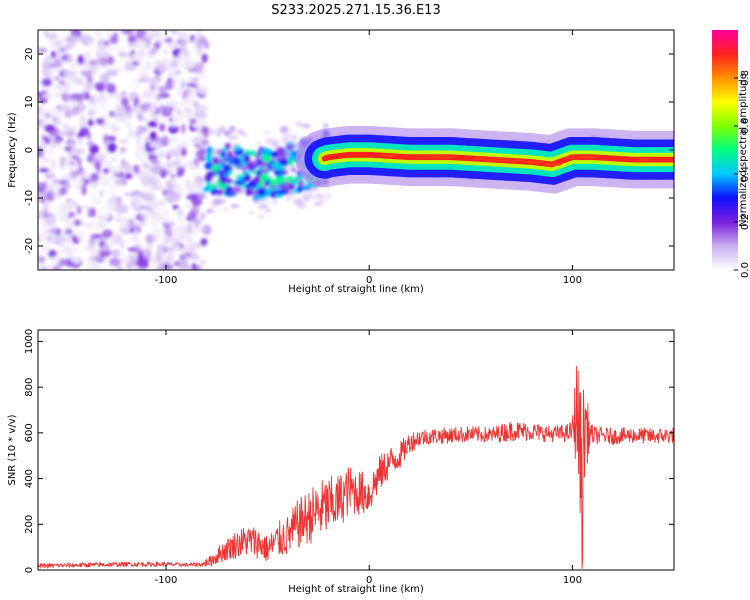 The width and height of the screenshot is (750, 600). Describe the element at coordinates (166, 280) in the screenshot. I see `spectrogram-x-tick-label: -100` at that location.